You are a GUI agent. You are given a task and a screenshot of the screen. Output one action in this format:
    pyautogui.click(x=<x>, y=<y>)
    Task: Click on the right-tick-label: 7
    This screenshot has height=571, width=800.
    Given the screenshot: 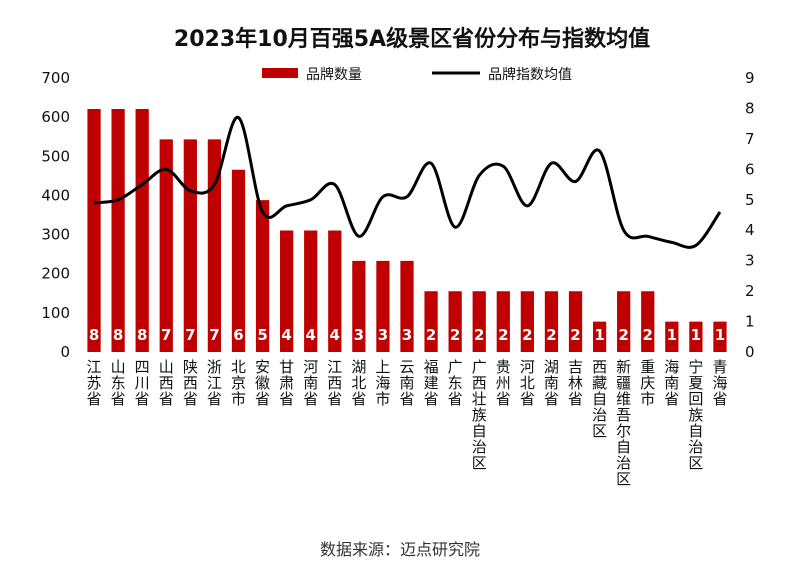 What is the action you would take?
    pyautogui.click(x=750, y=139)
    